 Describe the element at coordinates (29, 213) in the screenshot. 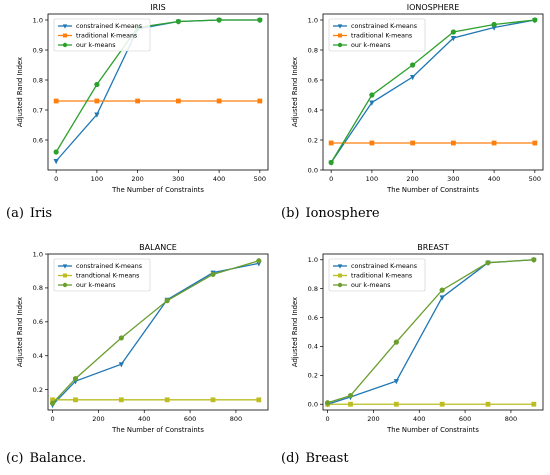

I see `caption-iris: (a) Iris` at that location.